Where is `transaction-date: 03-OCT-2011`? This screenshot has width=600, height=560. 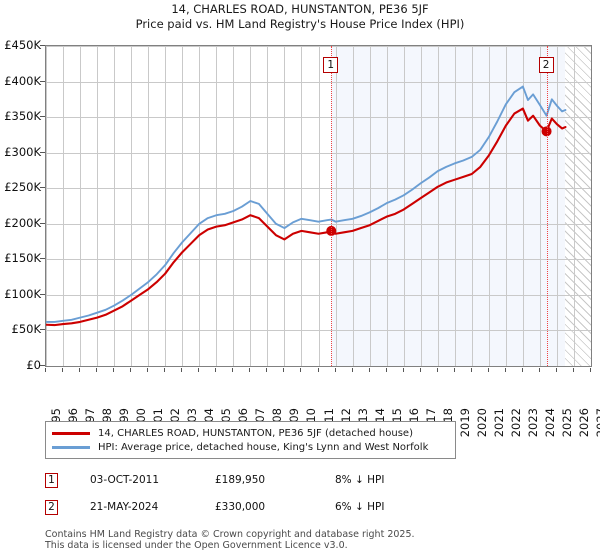
transaction-date: 03-OCT-2011 is located at coordinates (124, 480).